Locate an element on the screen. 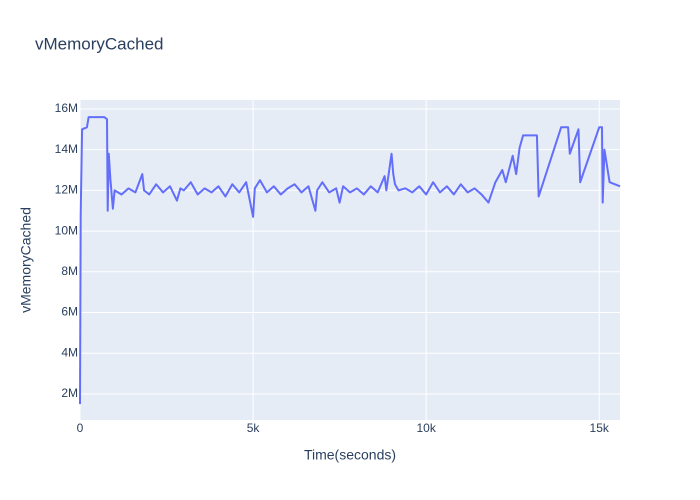 The height and width of the screenshot is (500, 700). y-tick-label: 14M is located at coordinates (66, 149).